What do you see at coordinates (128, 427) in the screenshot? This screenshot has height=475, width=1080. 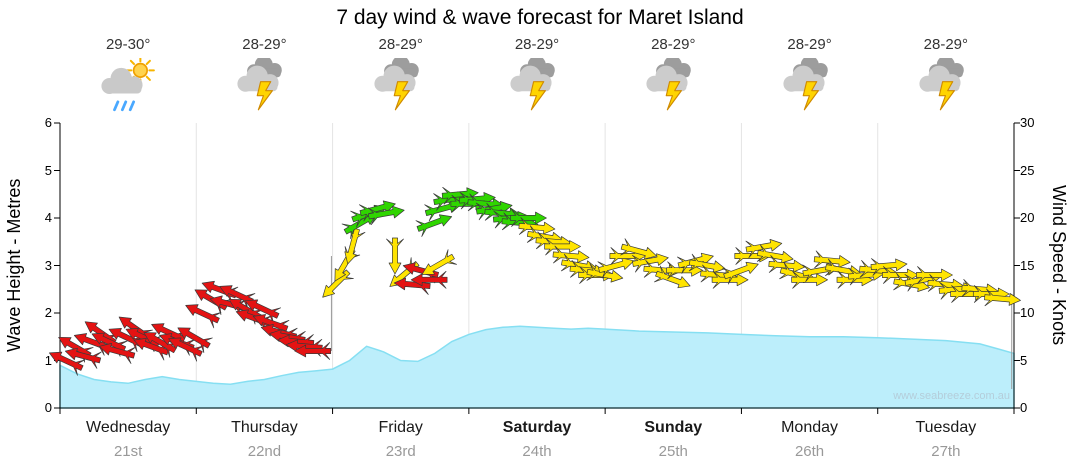 I see `day-name-label: Wednesday` at bounding box center [128, 427].